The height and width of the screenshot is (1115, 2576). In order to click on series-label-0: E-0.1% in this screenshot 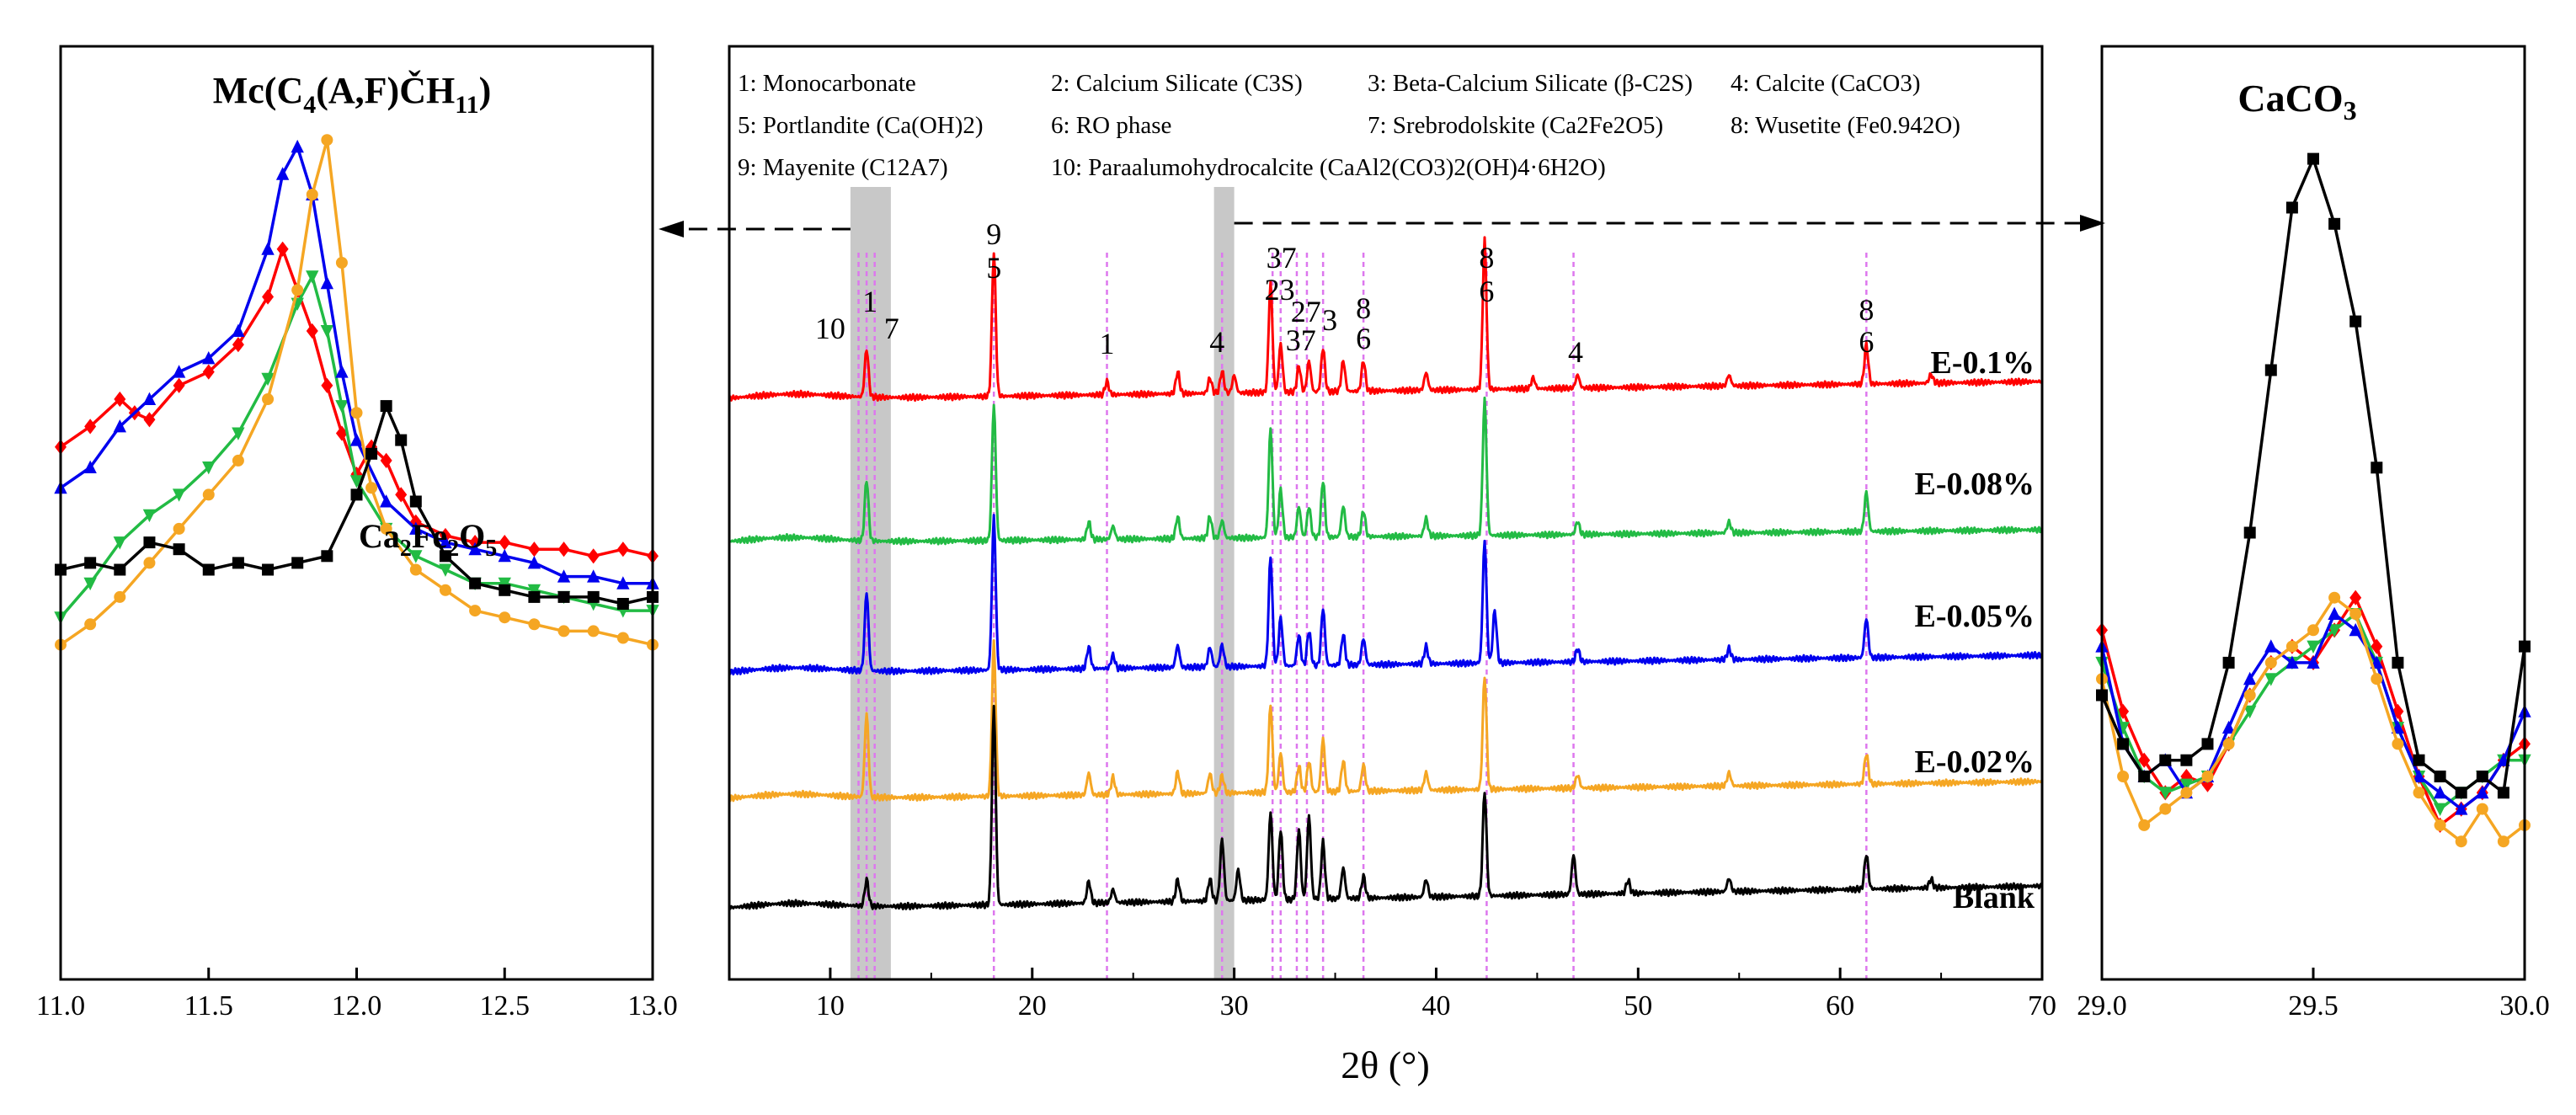, I will do `click(1983, 363)`.